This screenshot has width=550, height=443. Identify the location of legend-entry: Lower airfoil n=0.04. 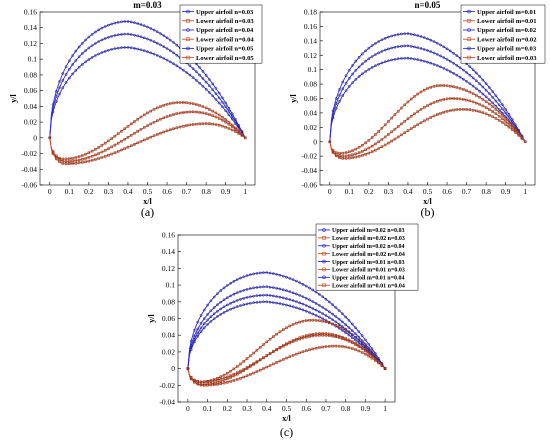
(218, 39).